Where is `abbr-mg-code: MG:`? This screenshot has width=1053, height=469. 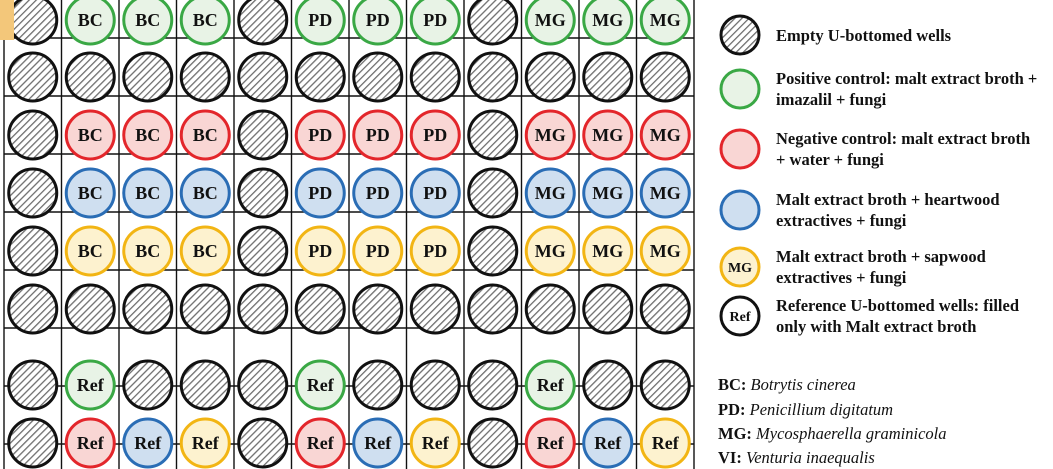 abbr-mg-code: MG: is located at coordinates (735, 433).